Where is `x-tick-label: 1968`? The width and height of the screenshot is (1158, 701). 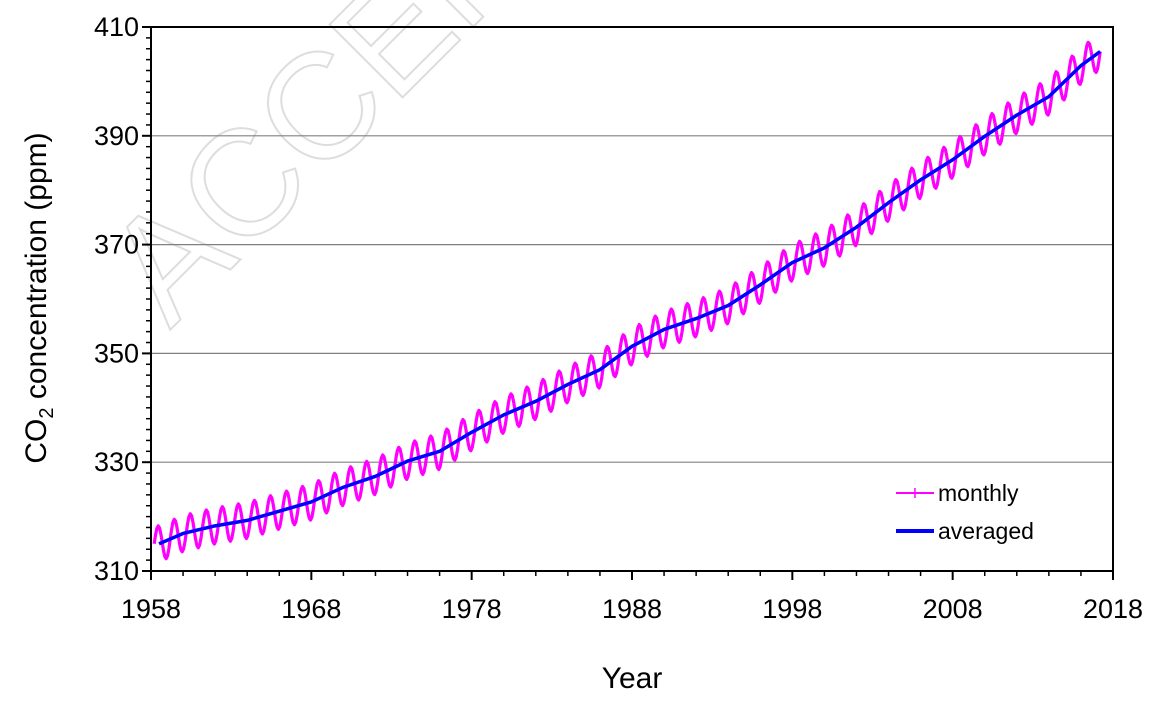
x-tick-label: 1968 is located at coordinates (311, 609).